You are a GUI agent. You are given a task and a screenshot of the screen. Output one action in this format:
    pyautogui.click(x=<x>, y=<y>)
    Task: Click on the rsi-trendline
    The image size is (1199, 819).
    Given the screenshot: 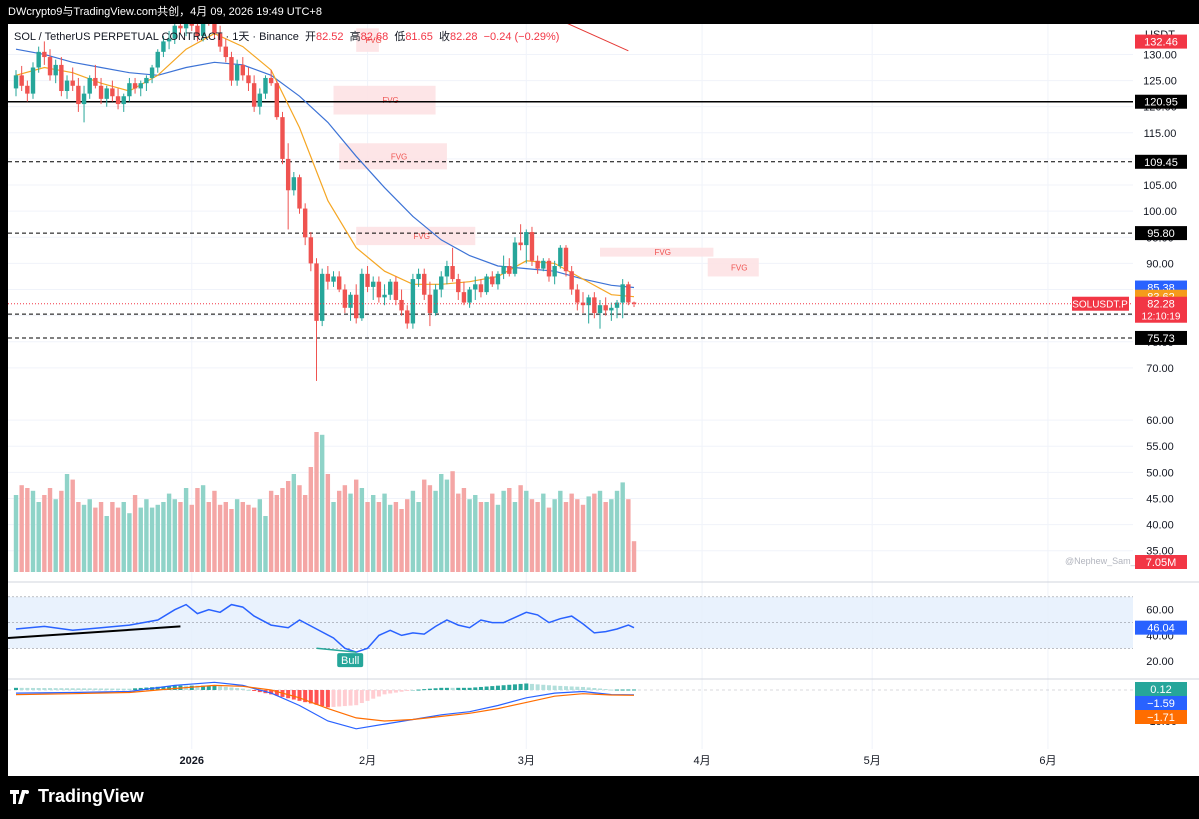 What is the action you would take?
    pyautogui.click(x=94, y=632)
    